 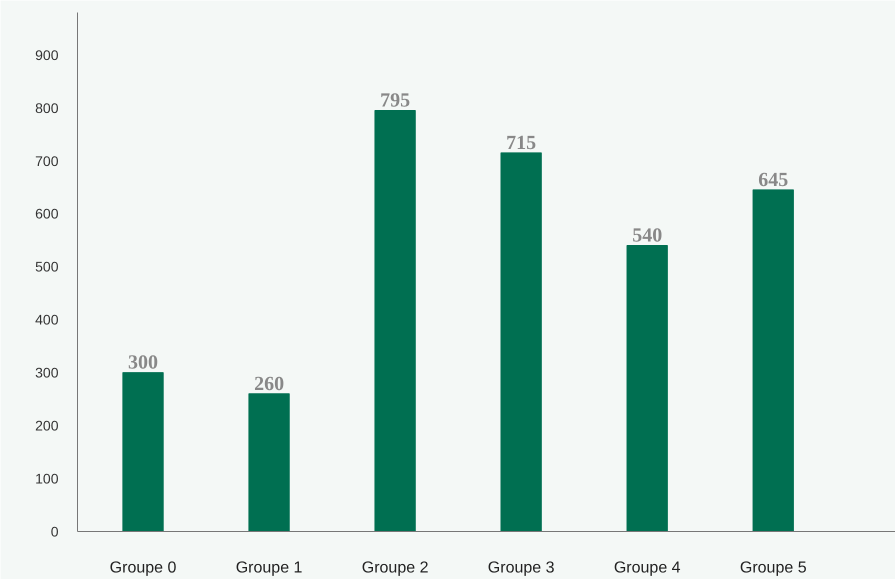 I want to click on y-tick-label: 300, so click(x=47, y=372).